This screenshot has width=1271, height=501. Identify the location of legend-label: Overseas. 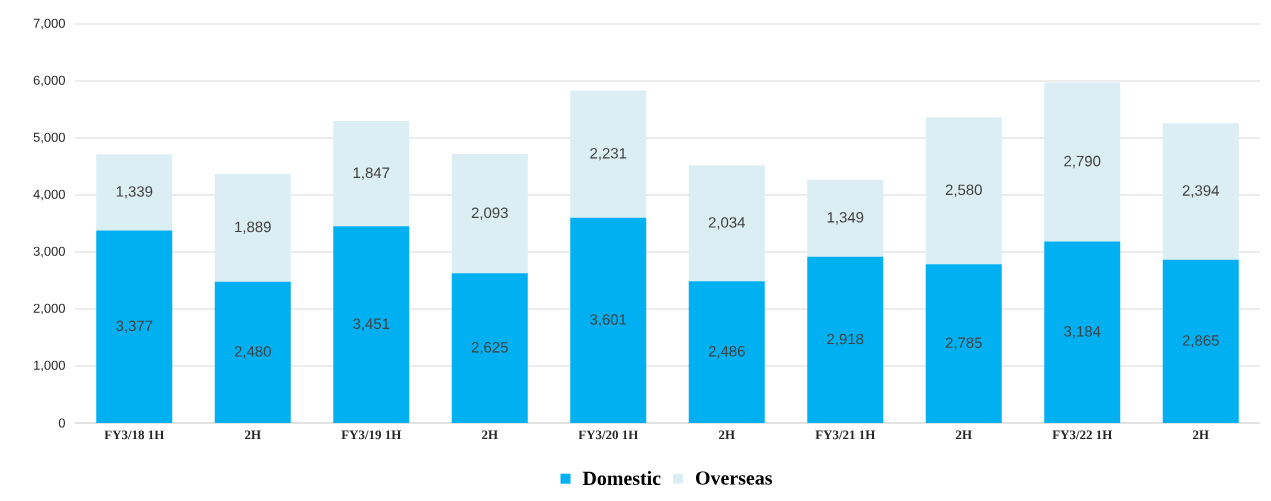
(734, 478).